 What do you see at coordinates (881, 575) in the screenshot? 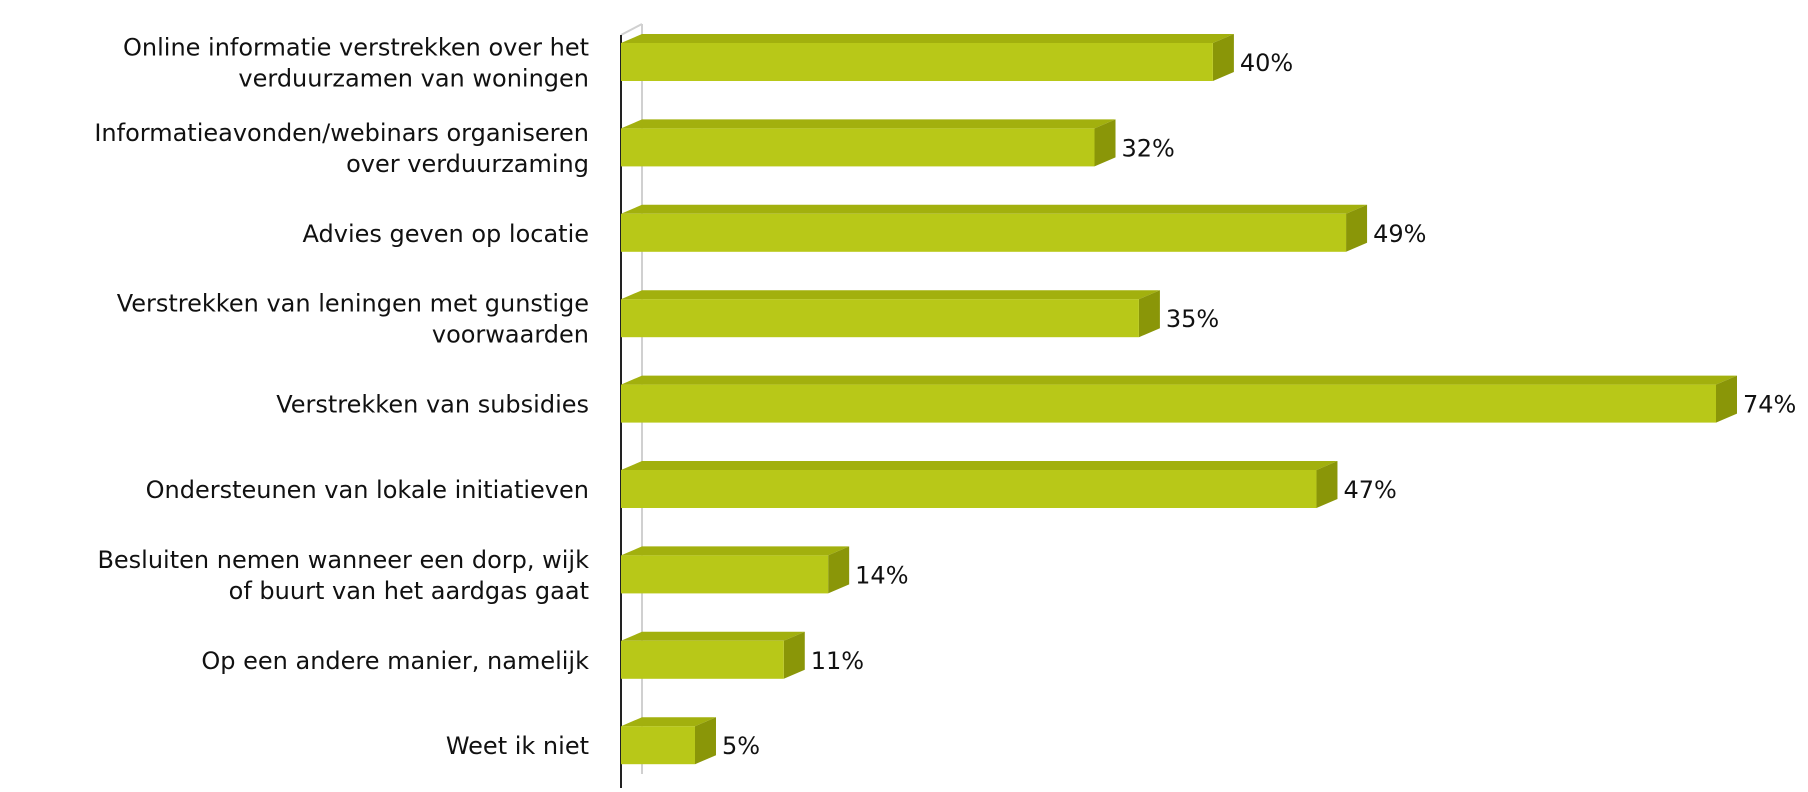
I see `data-label: 14%` at bounding box center [881, 575].